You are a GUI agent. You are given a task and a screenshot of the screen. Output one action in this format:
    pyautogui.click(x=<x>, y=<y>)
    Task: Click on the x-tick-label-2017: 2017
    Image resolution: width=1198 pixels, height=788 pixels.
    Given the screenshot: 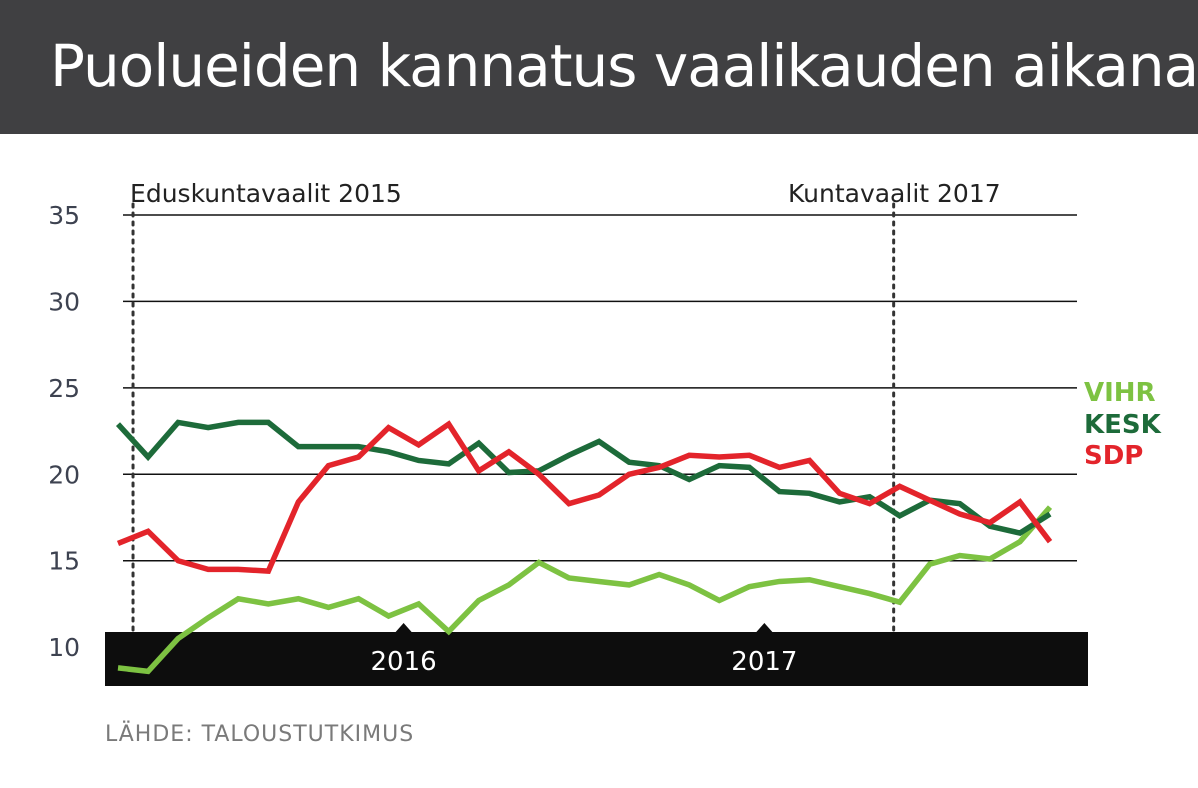 What is the action you would take?
    pyautogui.click(x=764, y=662)
    